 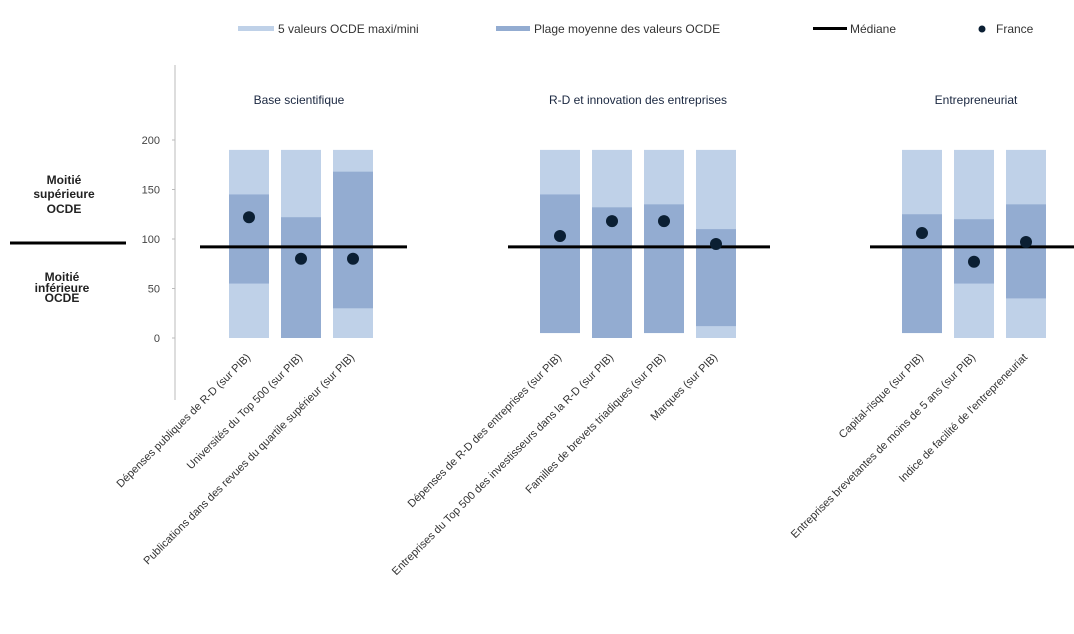 I want to click on upper-half-label-line-3: OCDE, so click(x=64, y=209).